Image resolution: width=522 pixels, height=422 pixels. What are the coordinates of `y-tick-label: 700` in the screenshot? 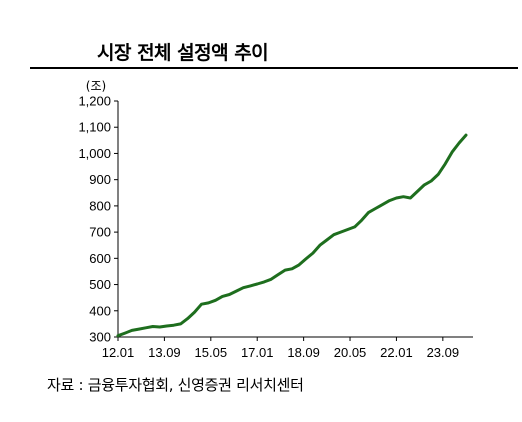 It's located at (100, 232).